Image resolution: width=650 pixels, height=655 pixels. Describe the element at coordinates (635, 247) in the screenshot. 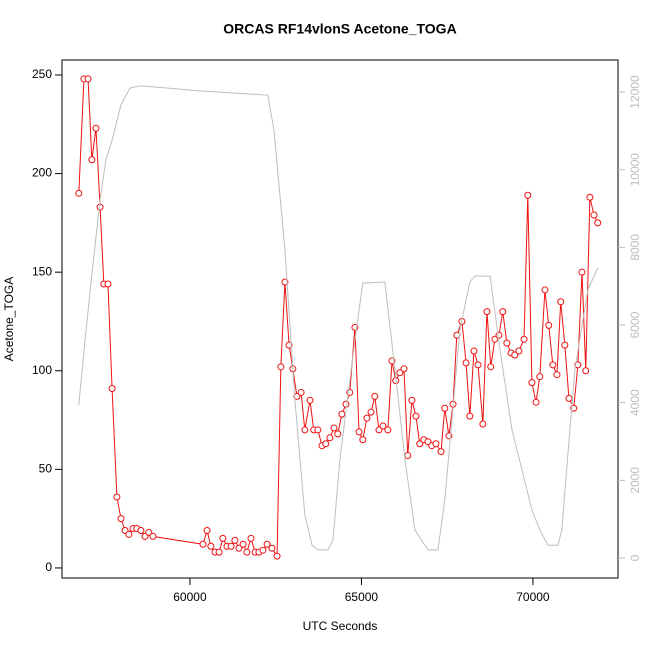

I see `y2-tick-label: 8000` at that location.